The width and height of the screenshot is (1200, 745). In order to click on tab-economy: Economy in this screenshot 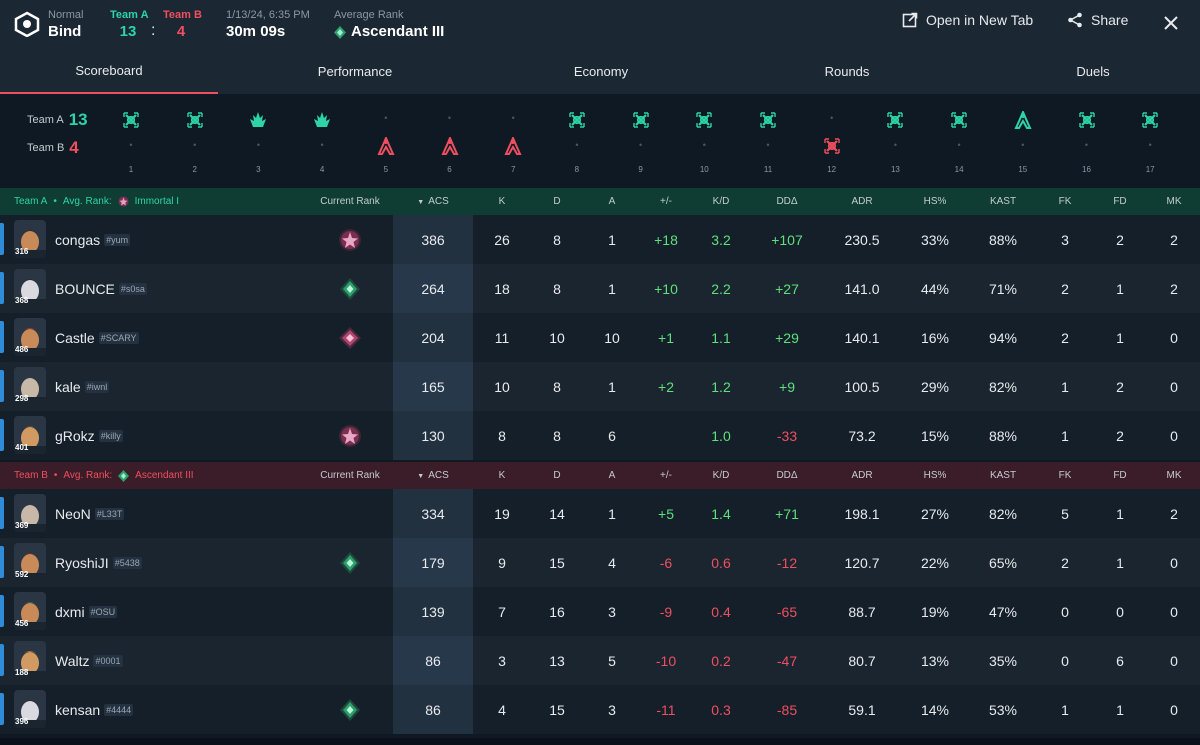, I will do `click(601, 71)`.